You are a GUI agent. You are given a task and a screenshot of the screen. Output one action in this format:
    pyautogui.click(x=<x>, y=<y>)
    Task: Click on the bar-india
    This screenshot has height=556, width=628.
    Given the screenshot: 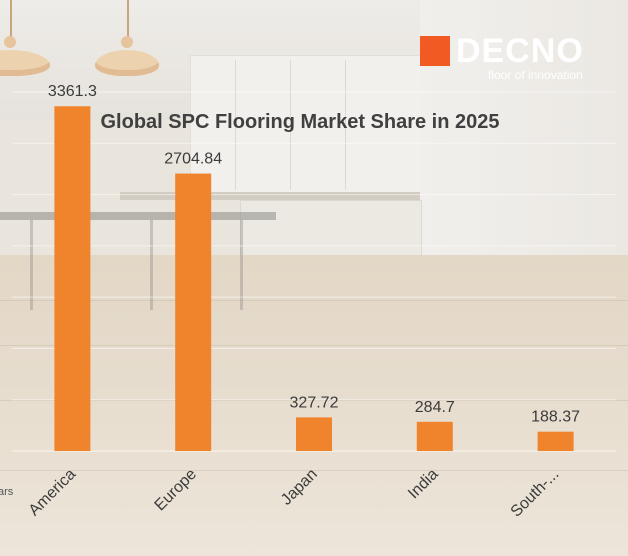 What is the action you would take?
    pyautogui.click(x=434, y=436)
    